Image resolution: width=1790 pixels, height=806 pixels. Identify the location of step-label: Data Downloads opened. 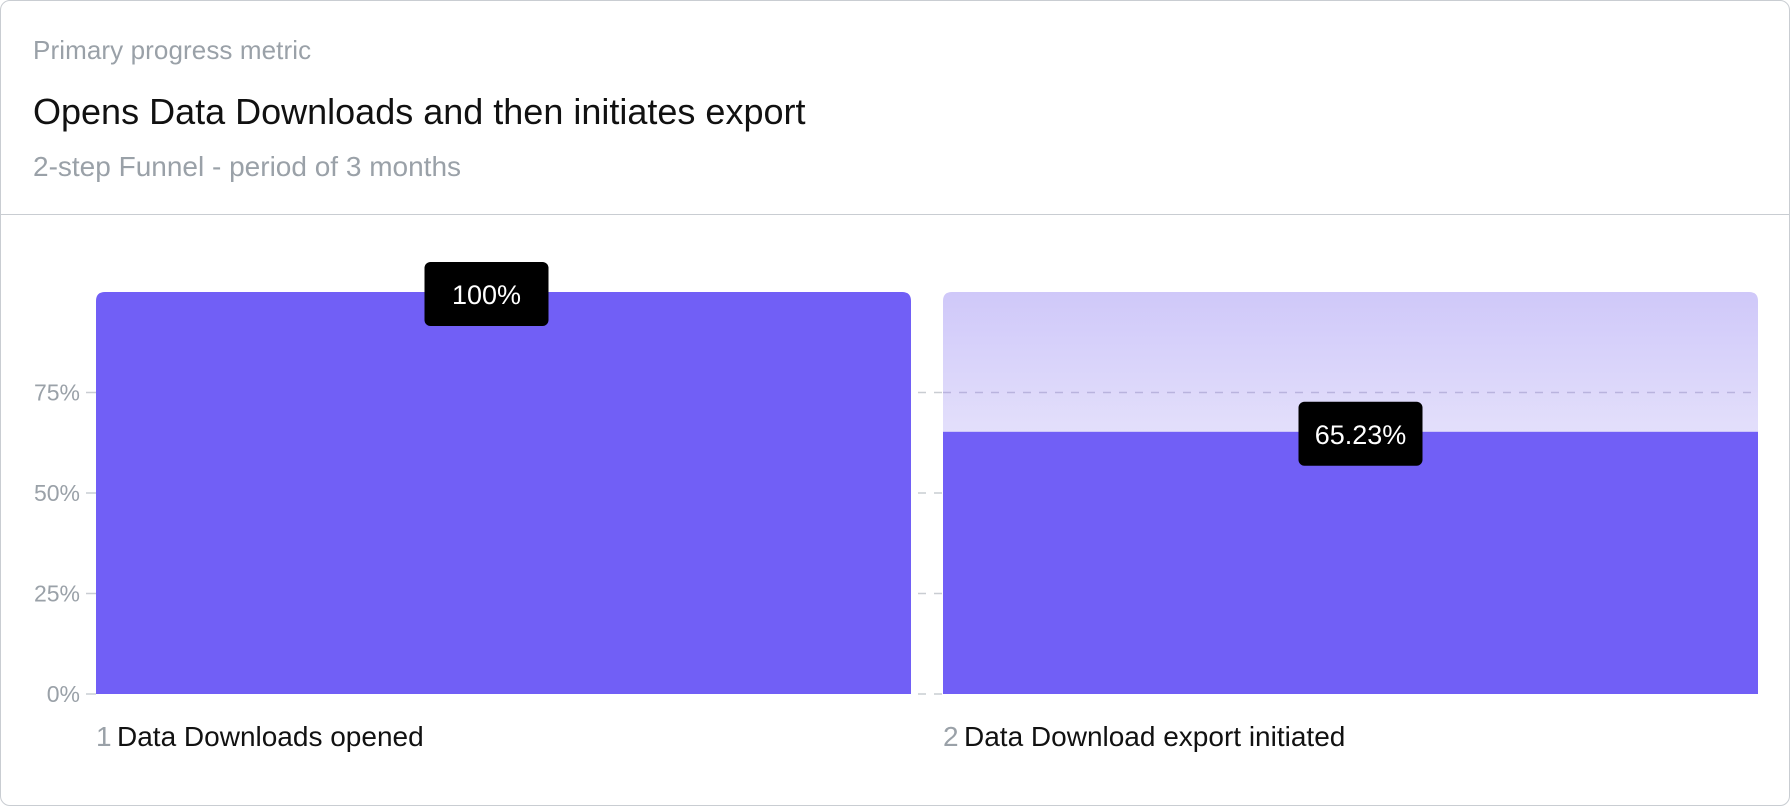
(270, 736).